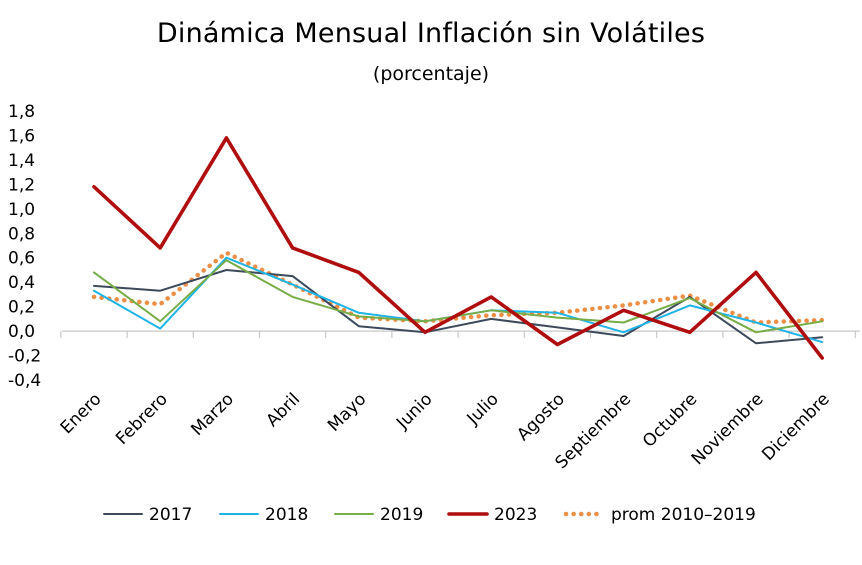  Describe the element at coordinates (483, 409) in the screenshot. I see `x-tick-label: Julio` at that location.